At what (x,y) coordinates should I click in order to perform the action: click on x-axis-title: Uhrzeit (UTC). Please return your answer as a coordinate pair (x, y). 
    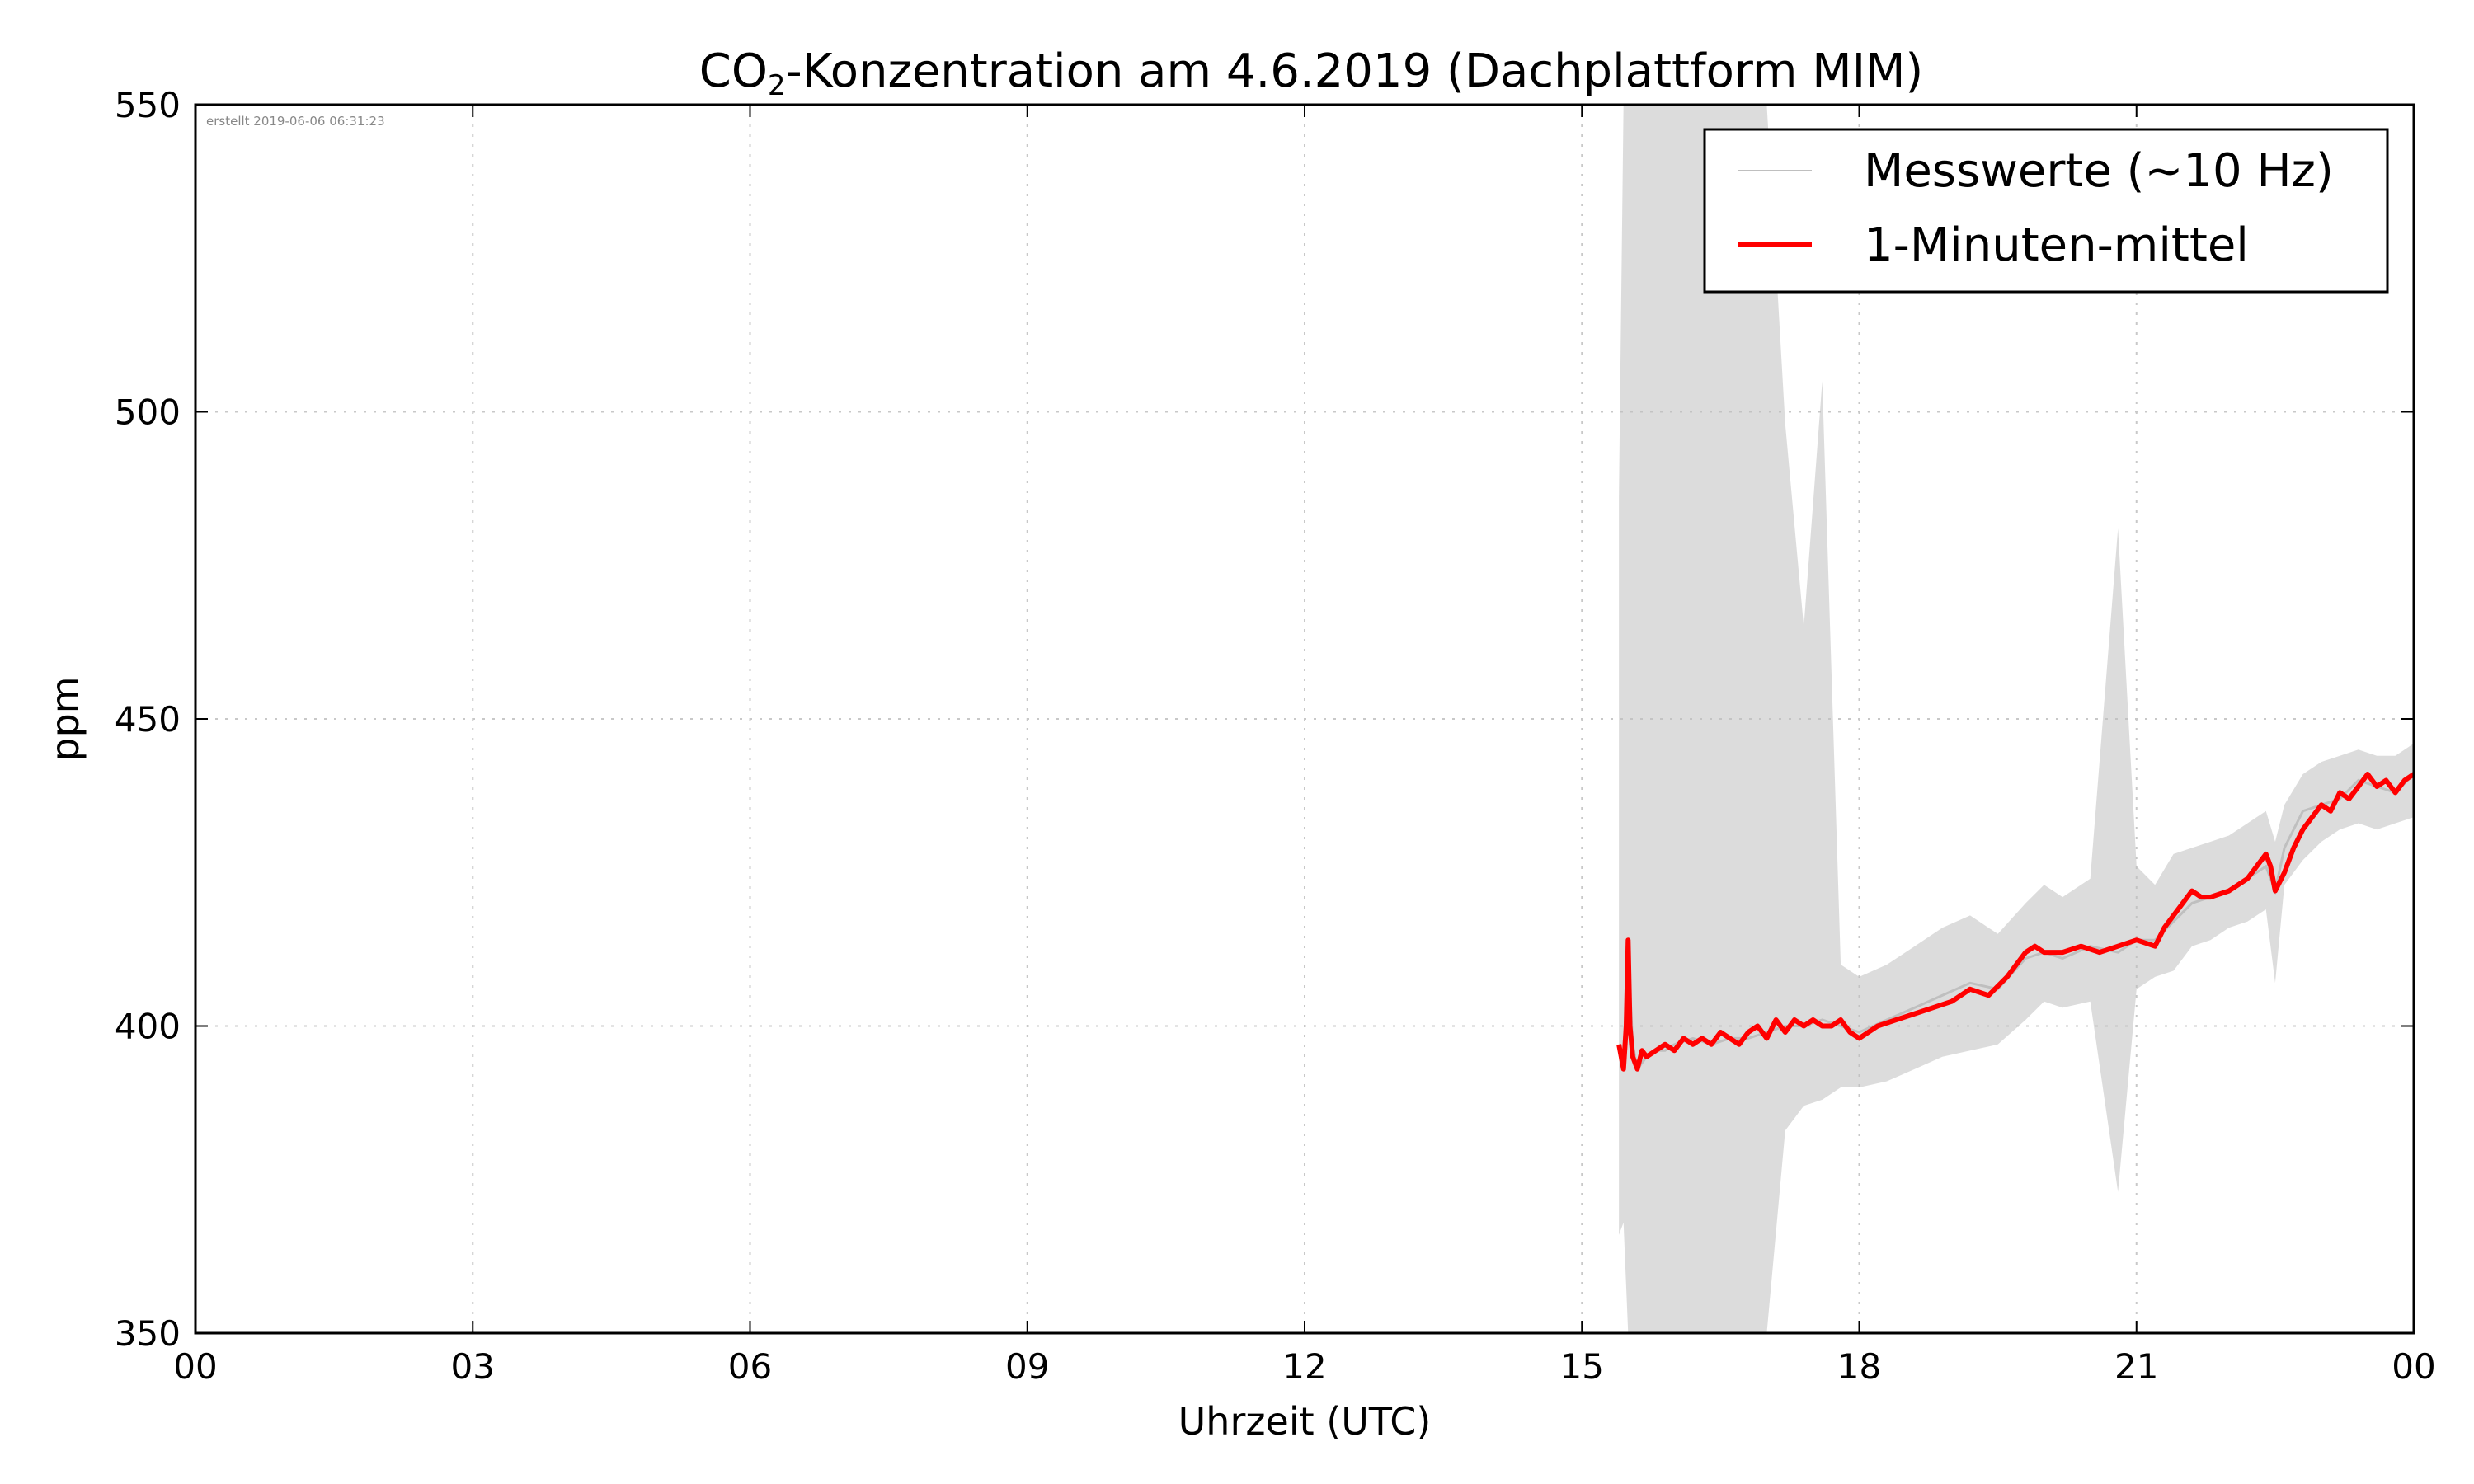
    Looking at the image, I should click on (1305, 1421).